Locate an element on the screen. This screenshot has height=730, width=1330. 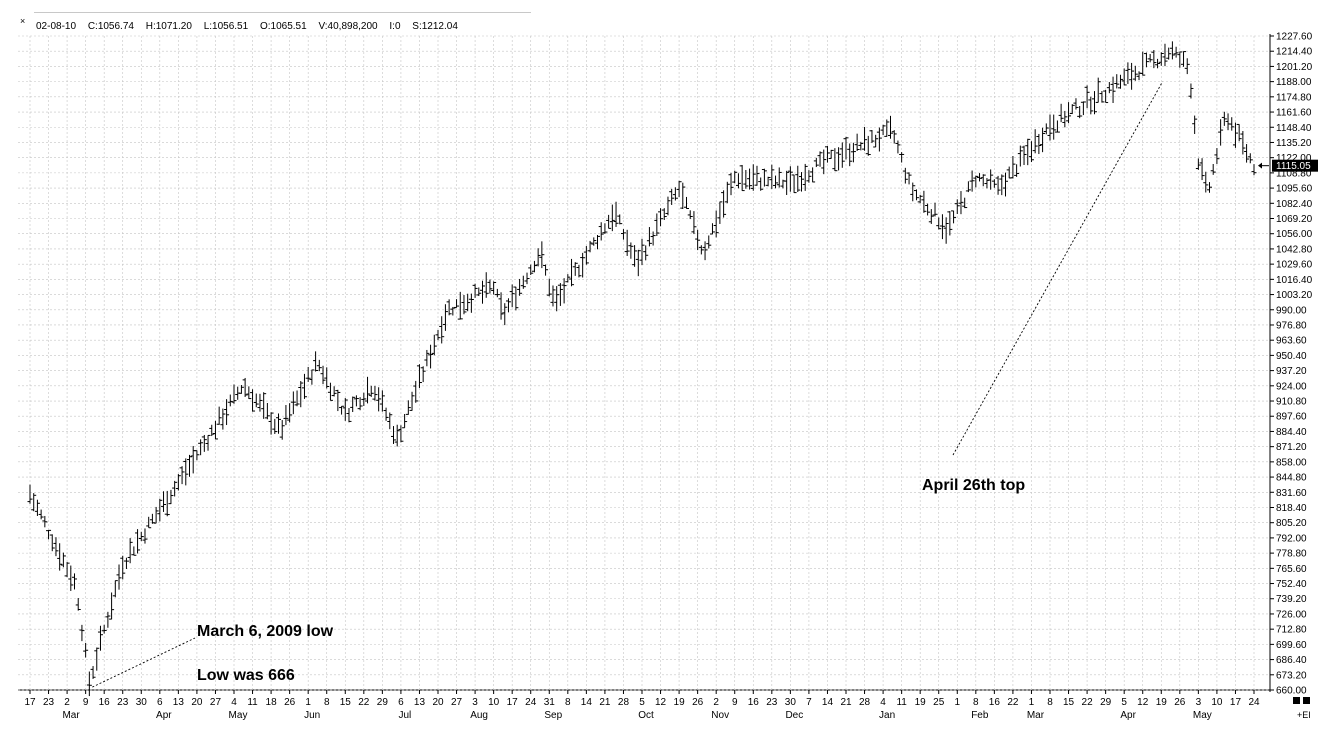
price-marker-box is located at coordinates (1295, 165).